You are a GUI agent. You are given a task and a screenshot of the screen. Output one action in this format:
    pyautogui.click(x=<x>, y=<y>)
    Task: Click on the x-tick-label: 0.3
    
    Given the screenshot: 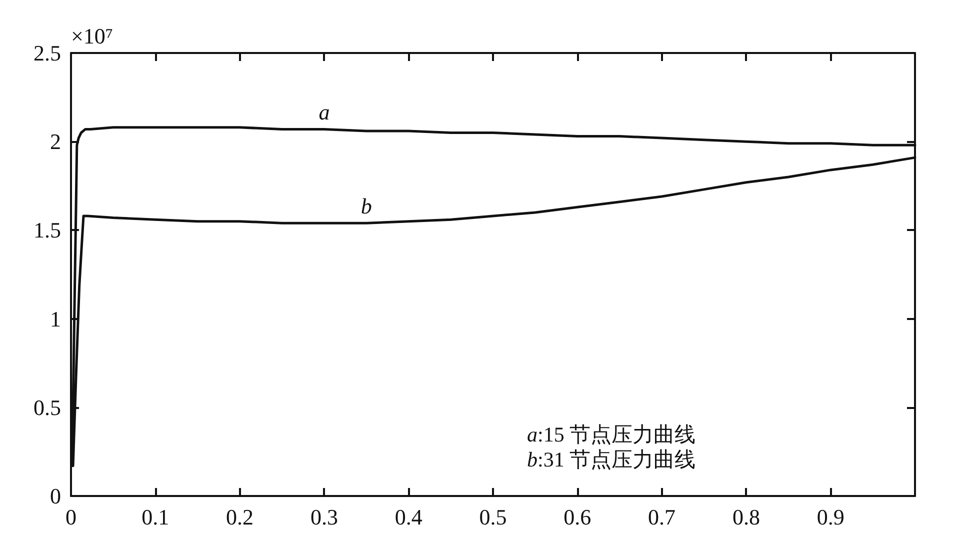 What is the action you would take?
    pyautogui.click(x=324, y=517)
    